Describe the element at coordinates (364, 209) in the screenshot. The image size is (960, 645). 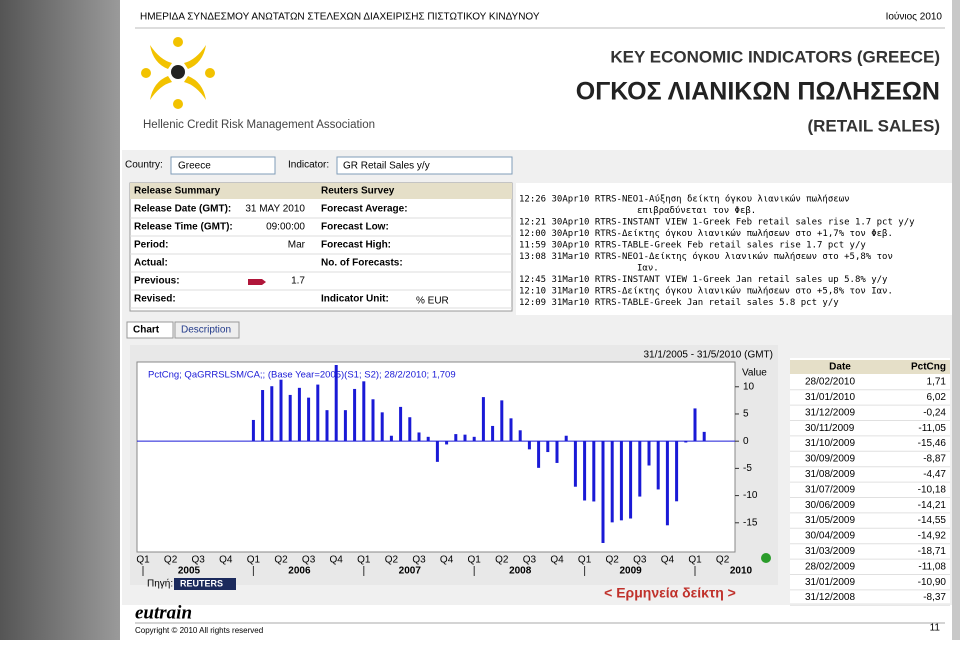
I see `label: Forecast Average:` at that location.